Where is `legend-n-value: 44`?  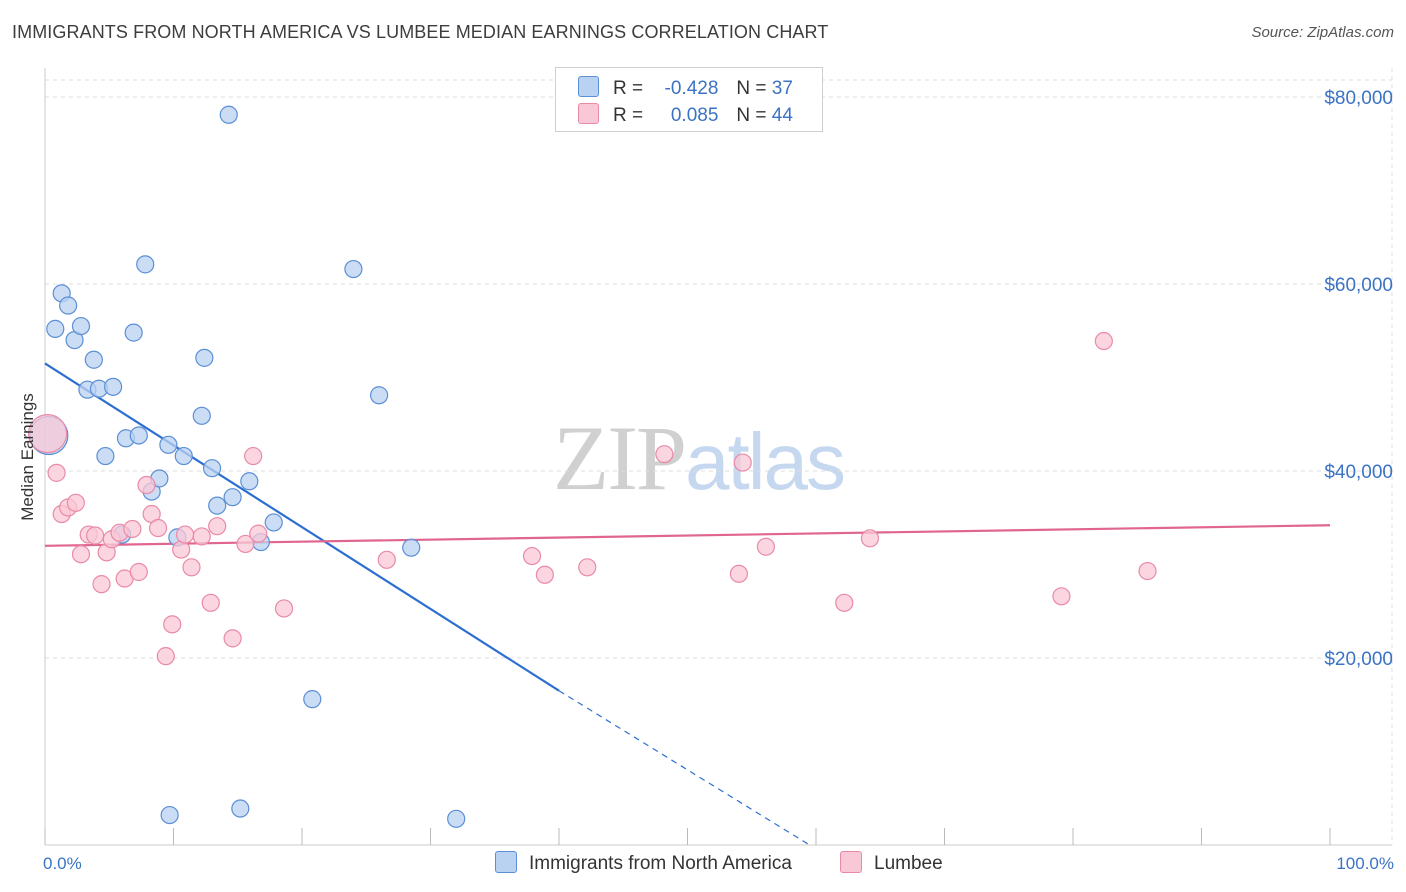
legend-n-value: 44 is located at coordinates (782, 115).